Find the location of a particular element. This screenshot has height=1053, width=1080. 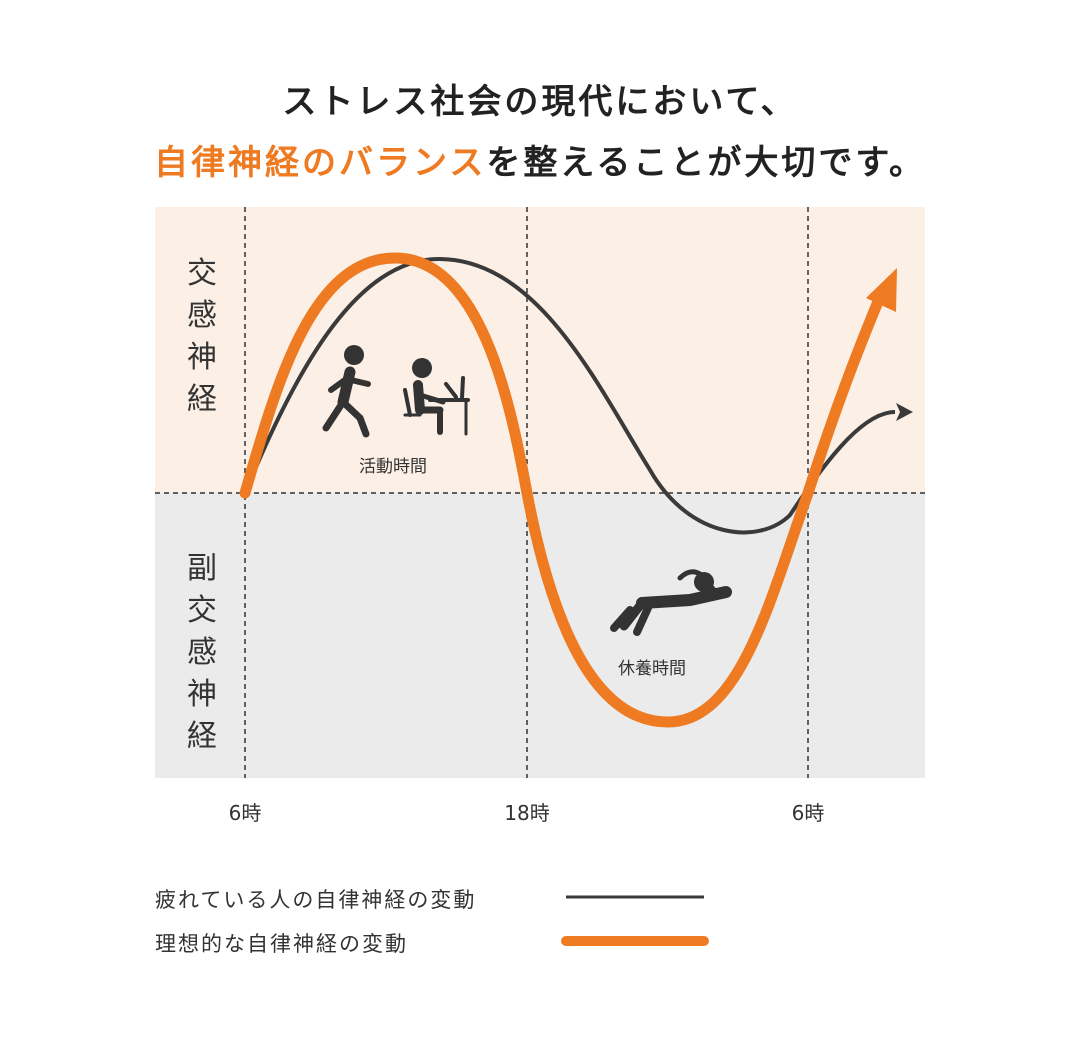

headline-line-1: ストレス社会の現代において、 is located at coordinates (540, 102).